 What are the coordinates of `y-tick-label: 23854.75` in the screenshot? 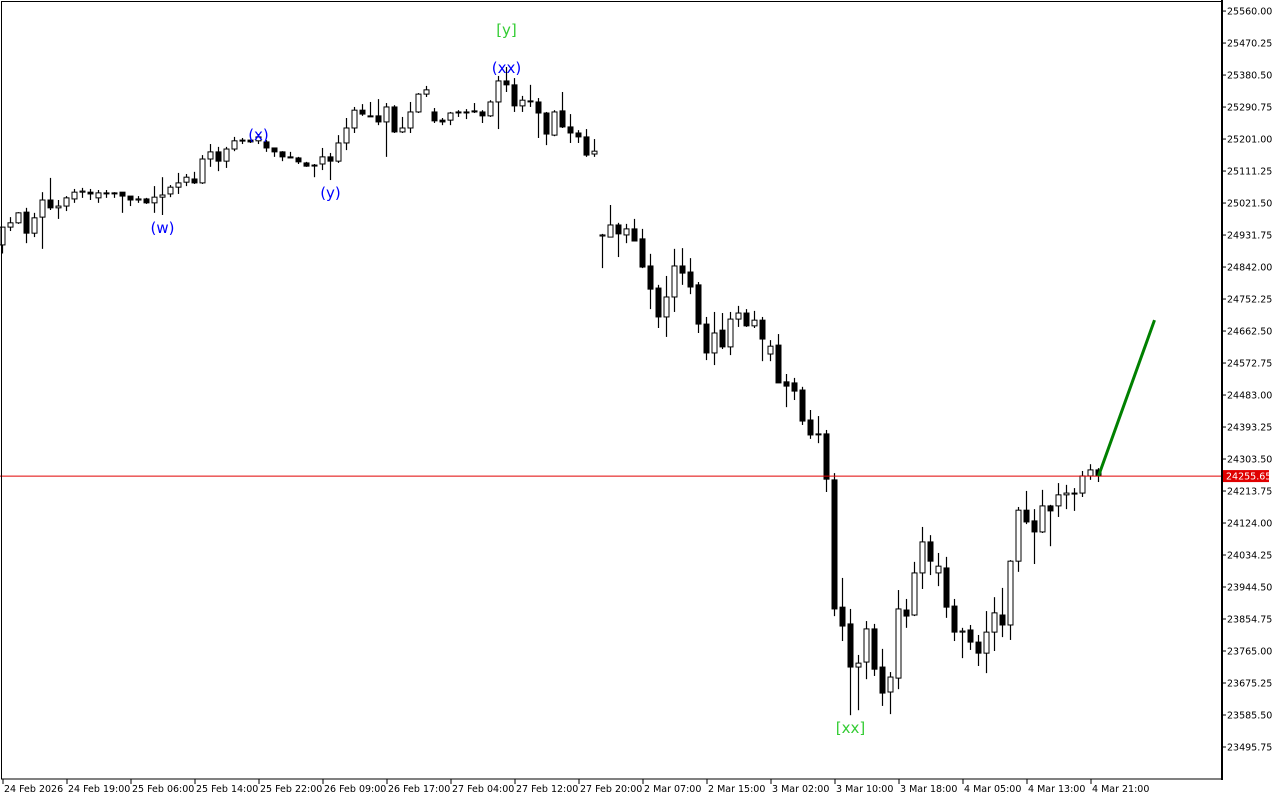 It's located at (1249, 620).